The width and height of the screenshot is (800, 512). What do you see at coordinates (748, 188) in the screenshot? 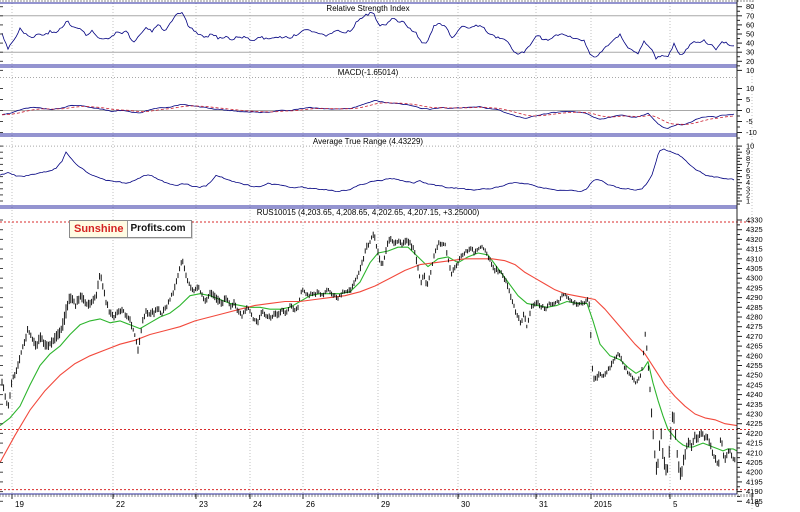
I see `y-tick-label: 3` at bounding box center [748, 188].